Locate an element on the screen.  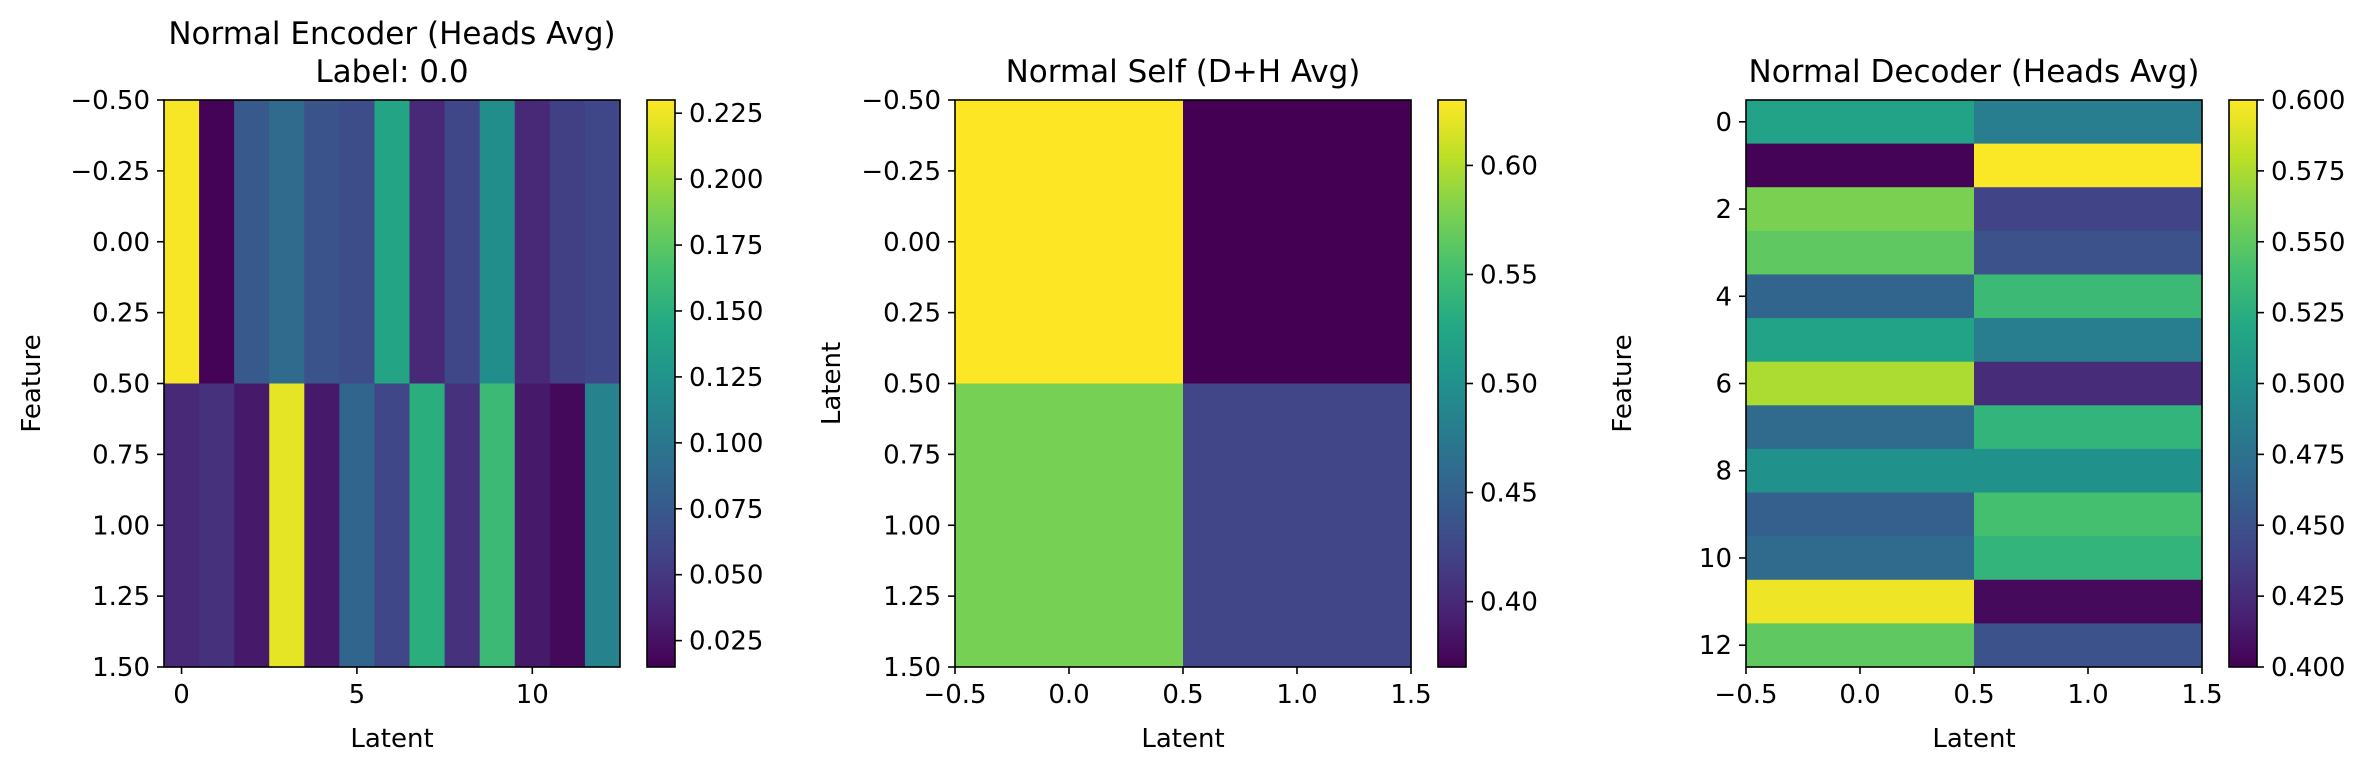
colorbar-tick-label: 0.050 is located at coordinates (726, 576).